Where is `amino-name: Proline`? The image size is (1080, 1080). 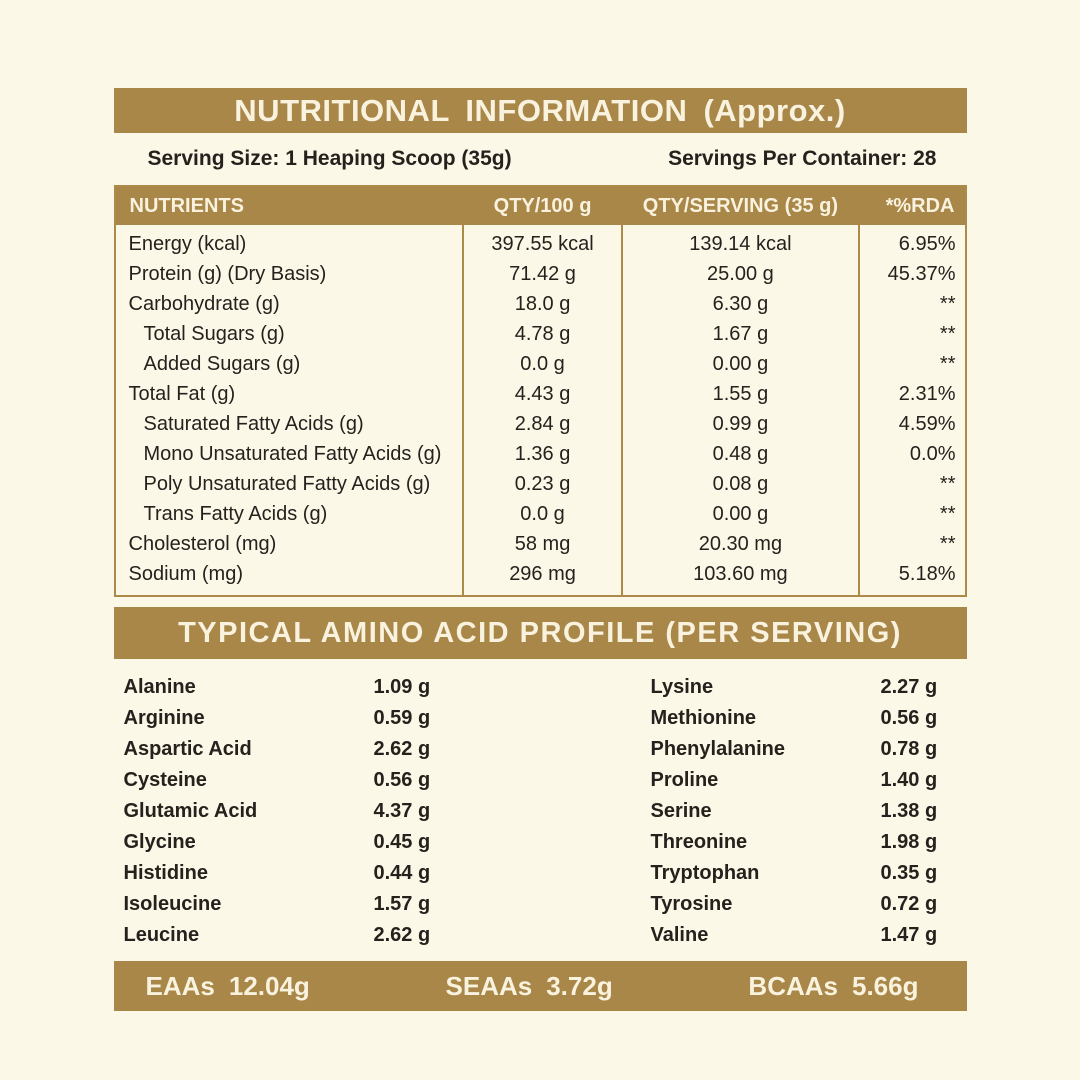 amino-name: Proline is located at coordinates (684, 780).